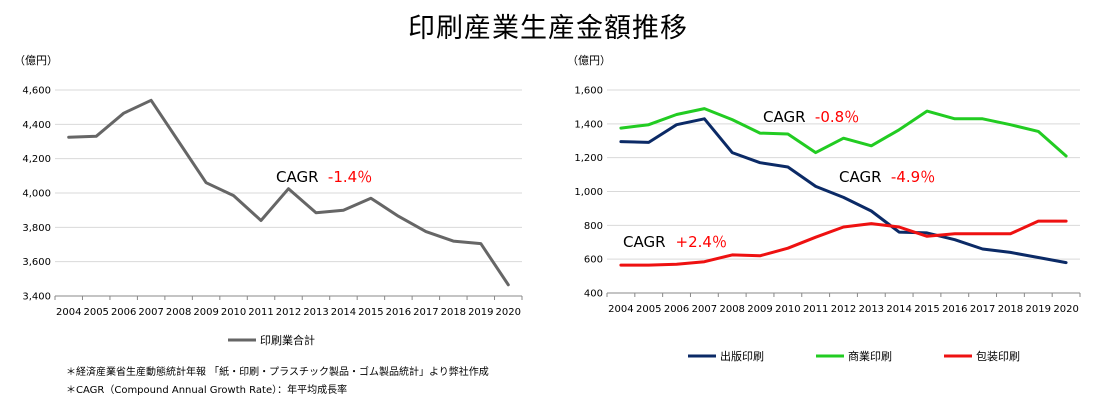 The height and width of the screenshot is (404, 1096). Describe the element at coordinates (324, 177) in the screenshot. I see `left-cagr-annotation: CAGR -1.4％` at that location.